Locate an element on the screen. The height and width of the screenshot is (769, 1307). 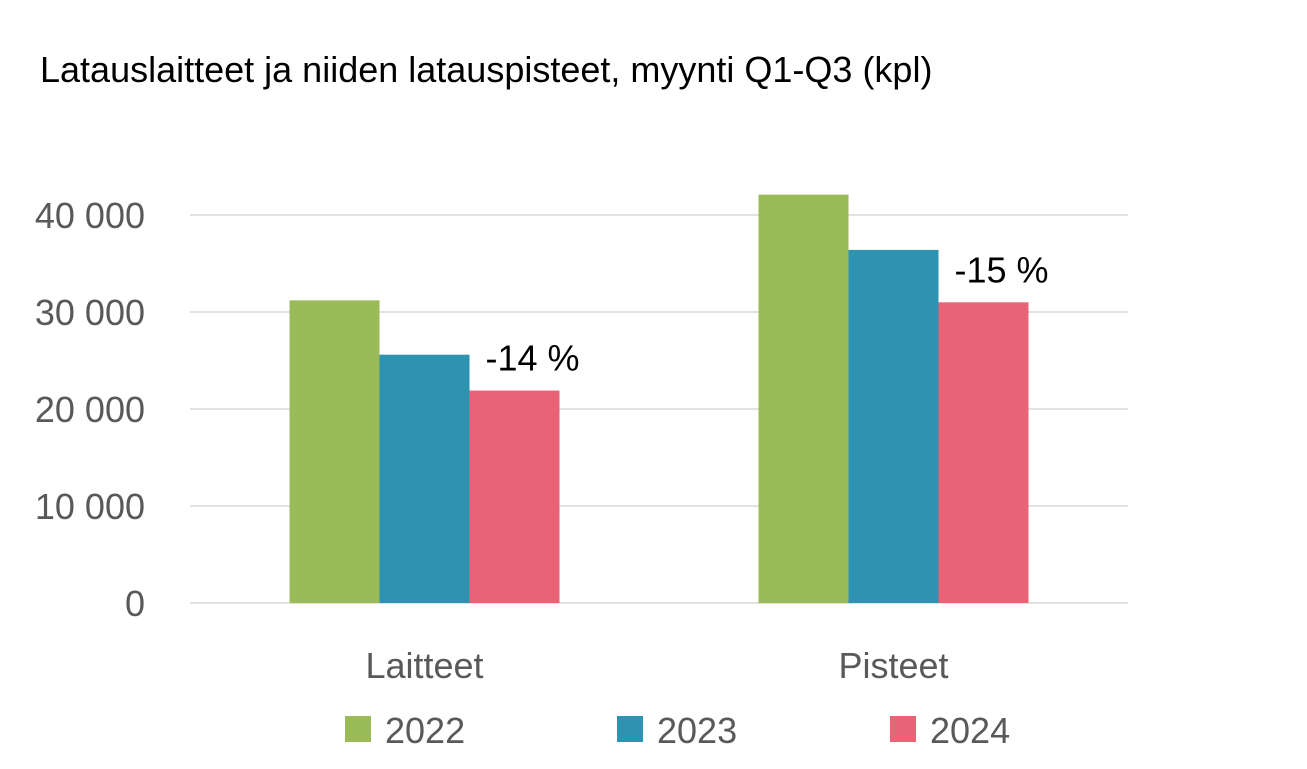
bar-laitteet-2024 is located at coordinates (514, 496).